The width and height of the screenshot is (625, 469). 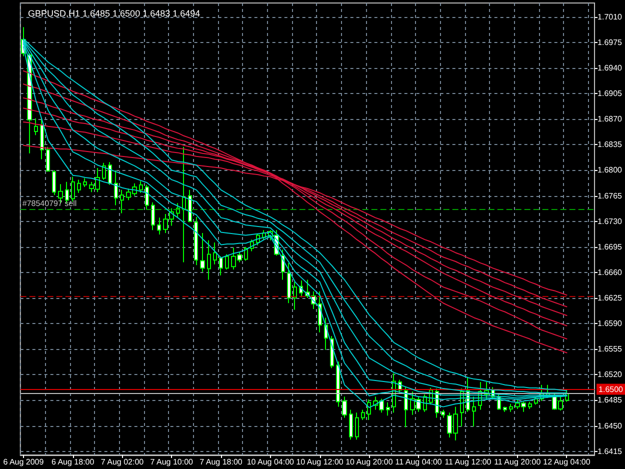 I want to click on x-tick-label: 11 Aug 12:00, so click(x=468, y=462).